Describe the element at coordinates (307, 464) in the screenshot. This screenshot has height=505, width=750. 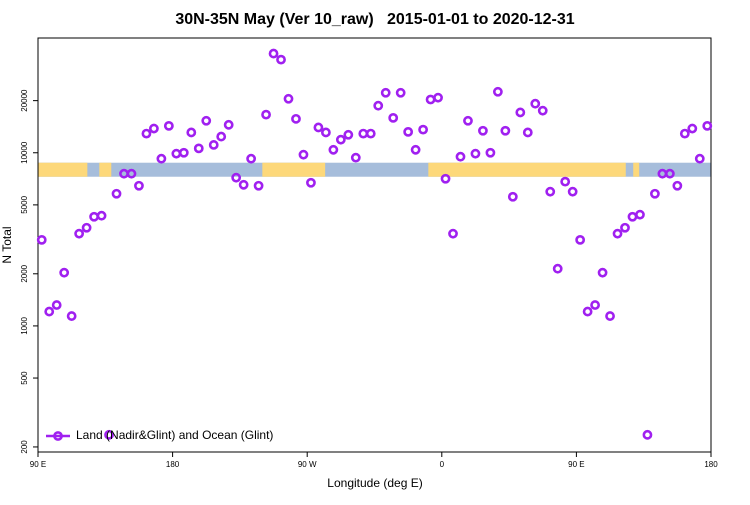
I see `x-tick-label: 90 W` at that location.